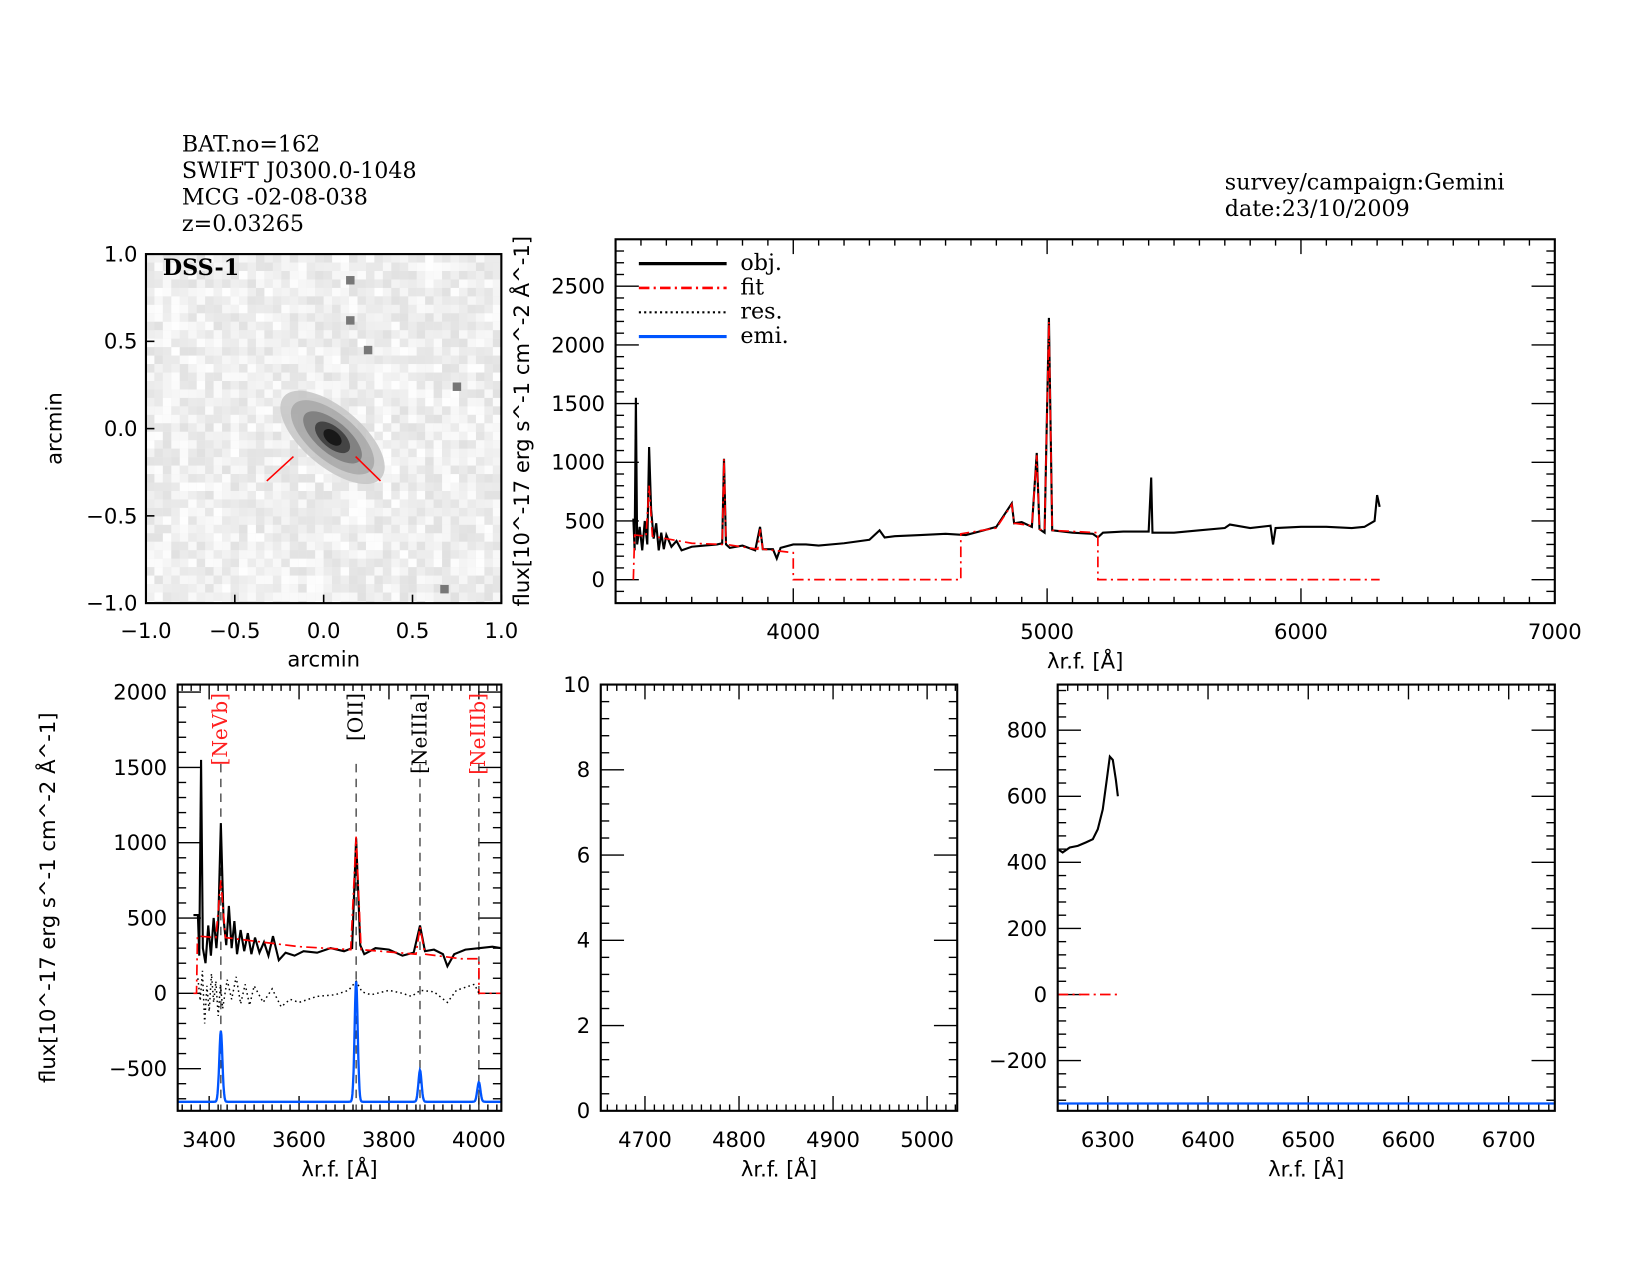  Describe the element at coordinates (502, 630) in the screenshot. I see `x-tick-label: 1.0` at that location.